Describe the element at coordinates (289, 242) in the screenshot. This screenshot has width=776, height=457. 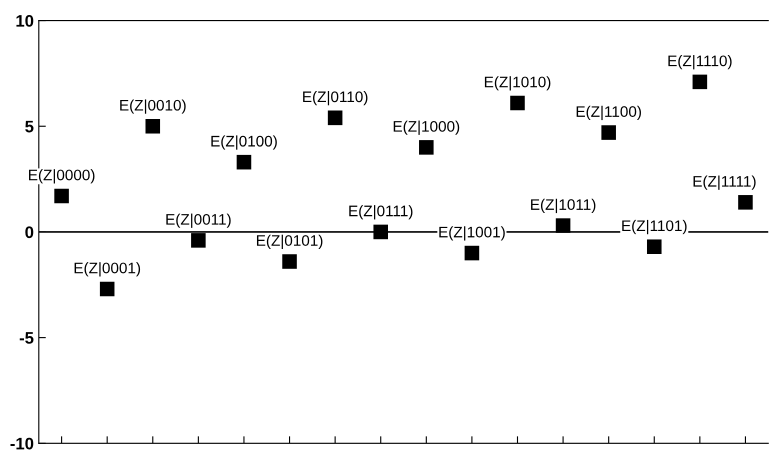
I see `series-label: E(Z|0101)` at that location.